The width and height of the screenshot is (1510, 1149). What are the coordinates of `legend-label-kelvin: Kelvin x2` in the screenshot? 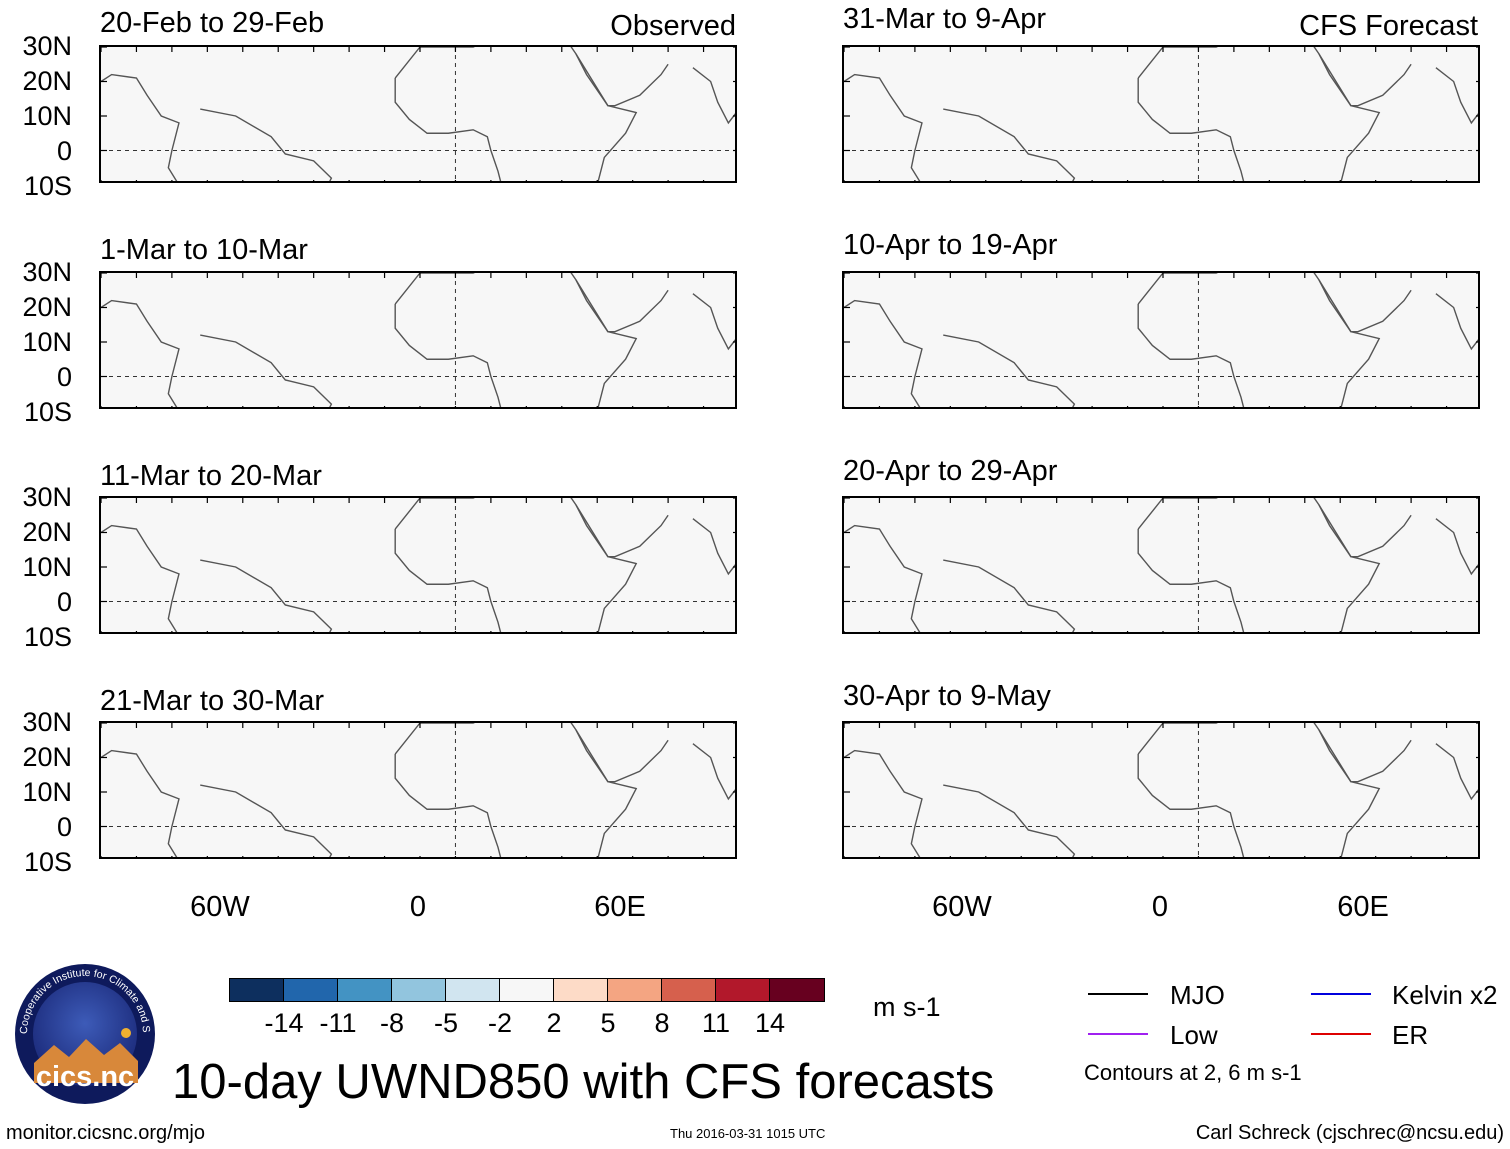 It's located at (1445, 995).